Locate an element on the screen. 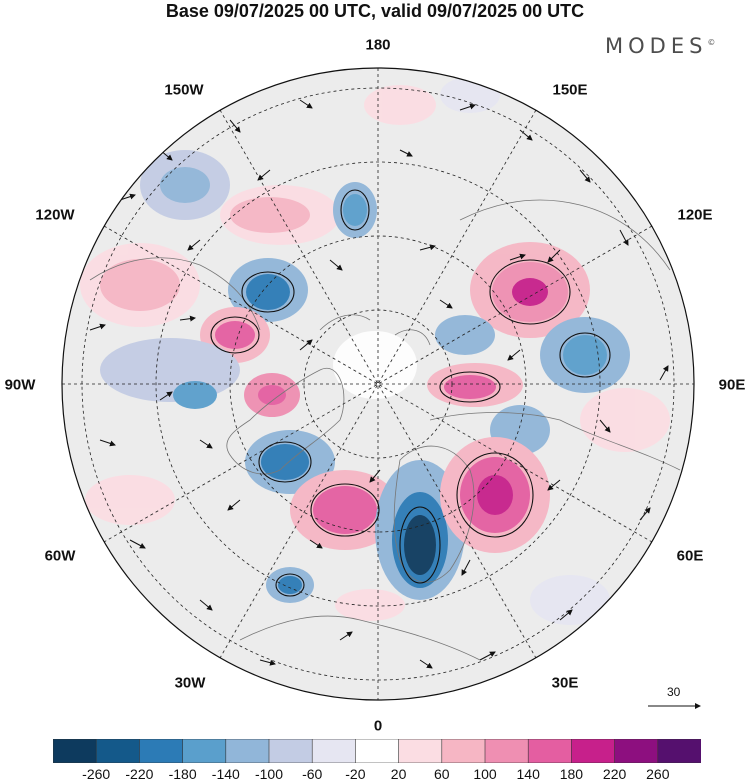 The width and height of the screenshot is (750, 783). lon-label-120e: 120E is located at coordinates (695, 215).